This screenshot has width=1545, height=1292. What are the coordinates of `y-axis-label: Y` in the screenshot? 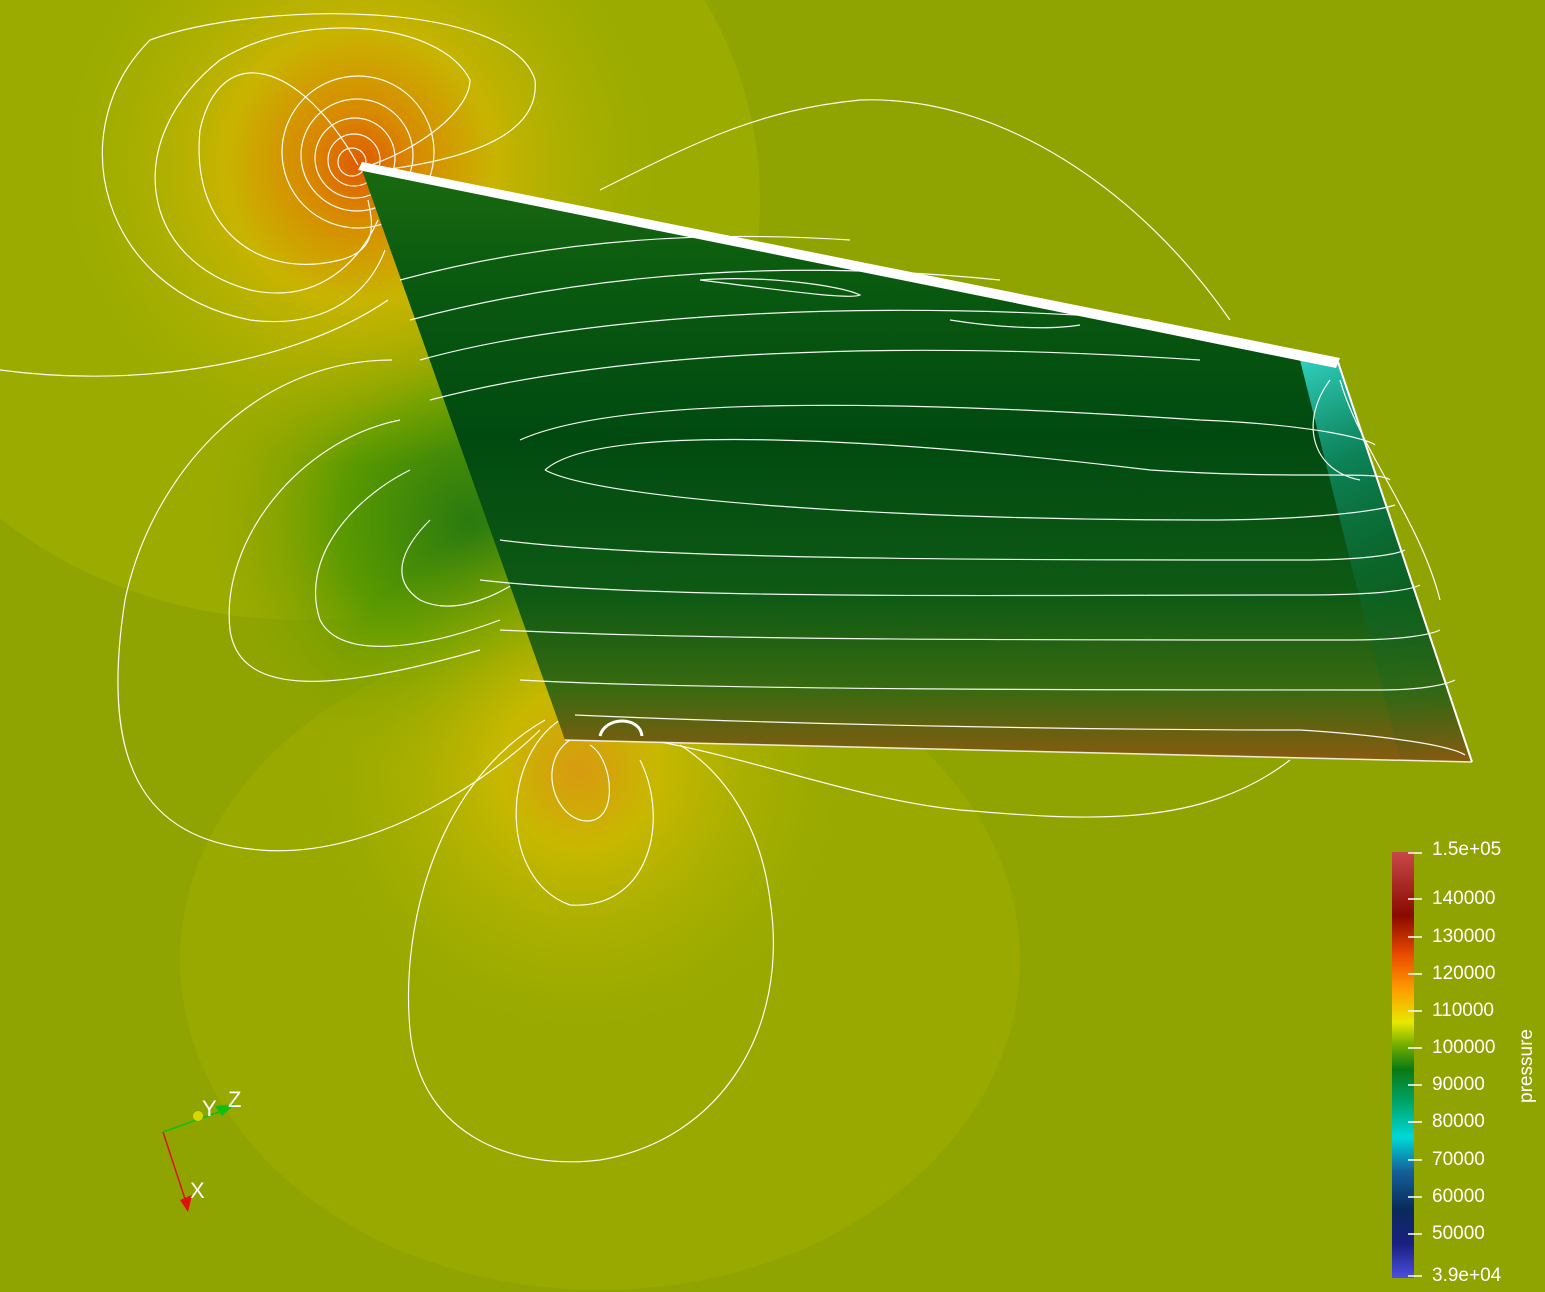 It's located at (209, 1109).